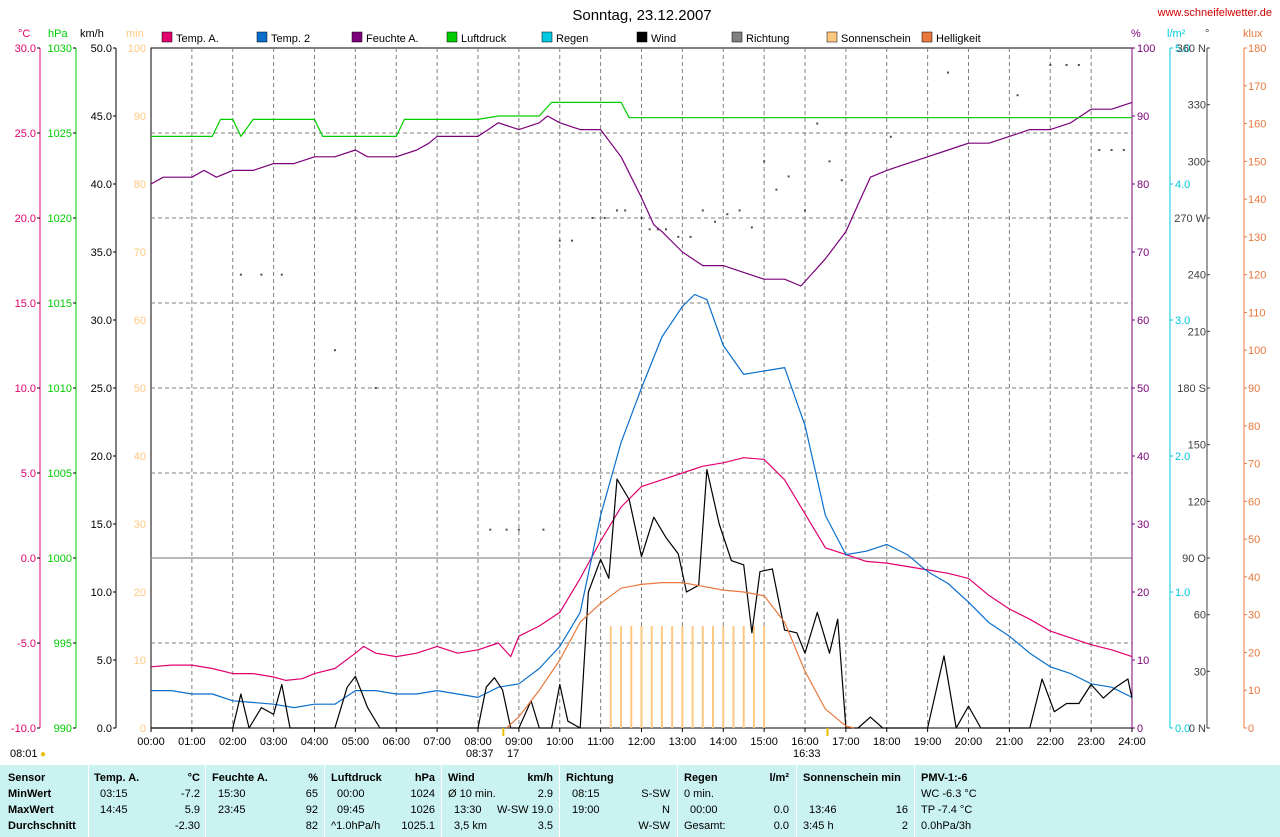 The image size is (1280, 837). Describe the element at coordinates (1254, 578) in the screenshot. I see `lux-axis-tick-label: 40` at that location.